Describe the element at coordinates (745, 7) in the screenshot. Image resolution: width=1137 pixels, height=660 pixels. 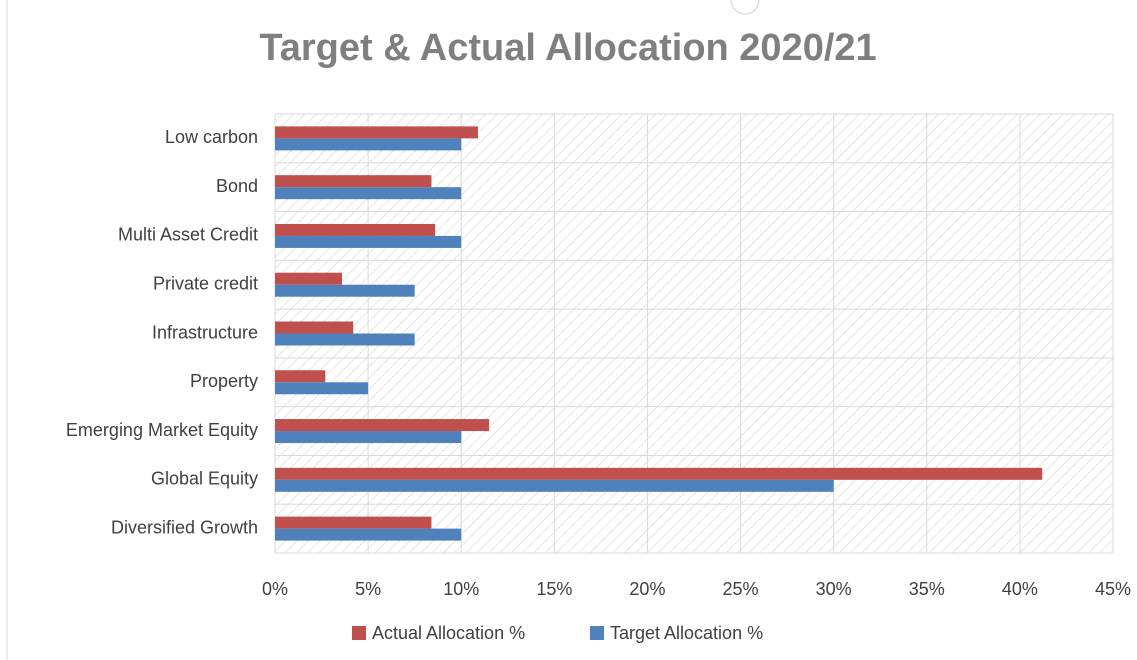
I see `resize-handle` at that location.